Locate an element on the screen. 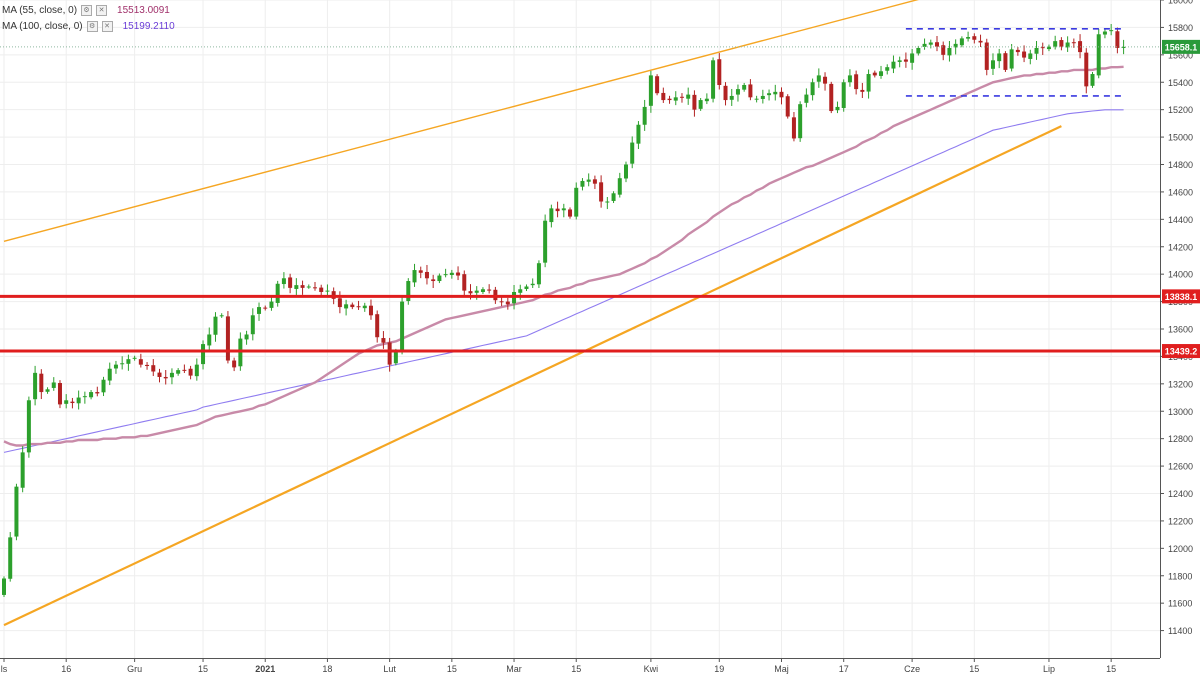 The image size is (1200, 681). y-tick-label: 14800 is located at coordinates (1180, 165).